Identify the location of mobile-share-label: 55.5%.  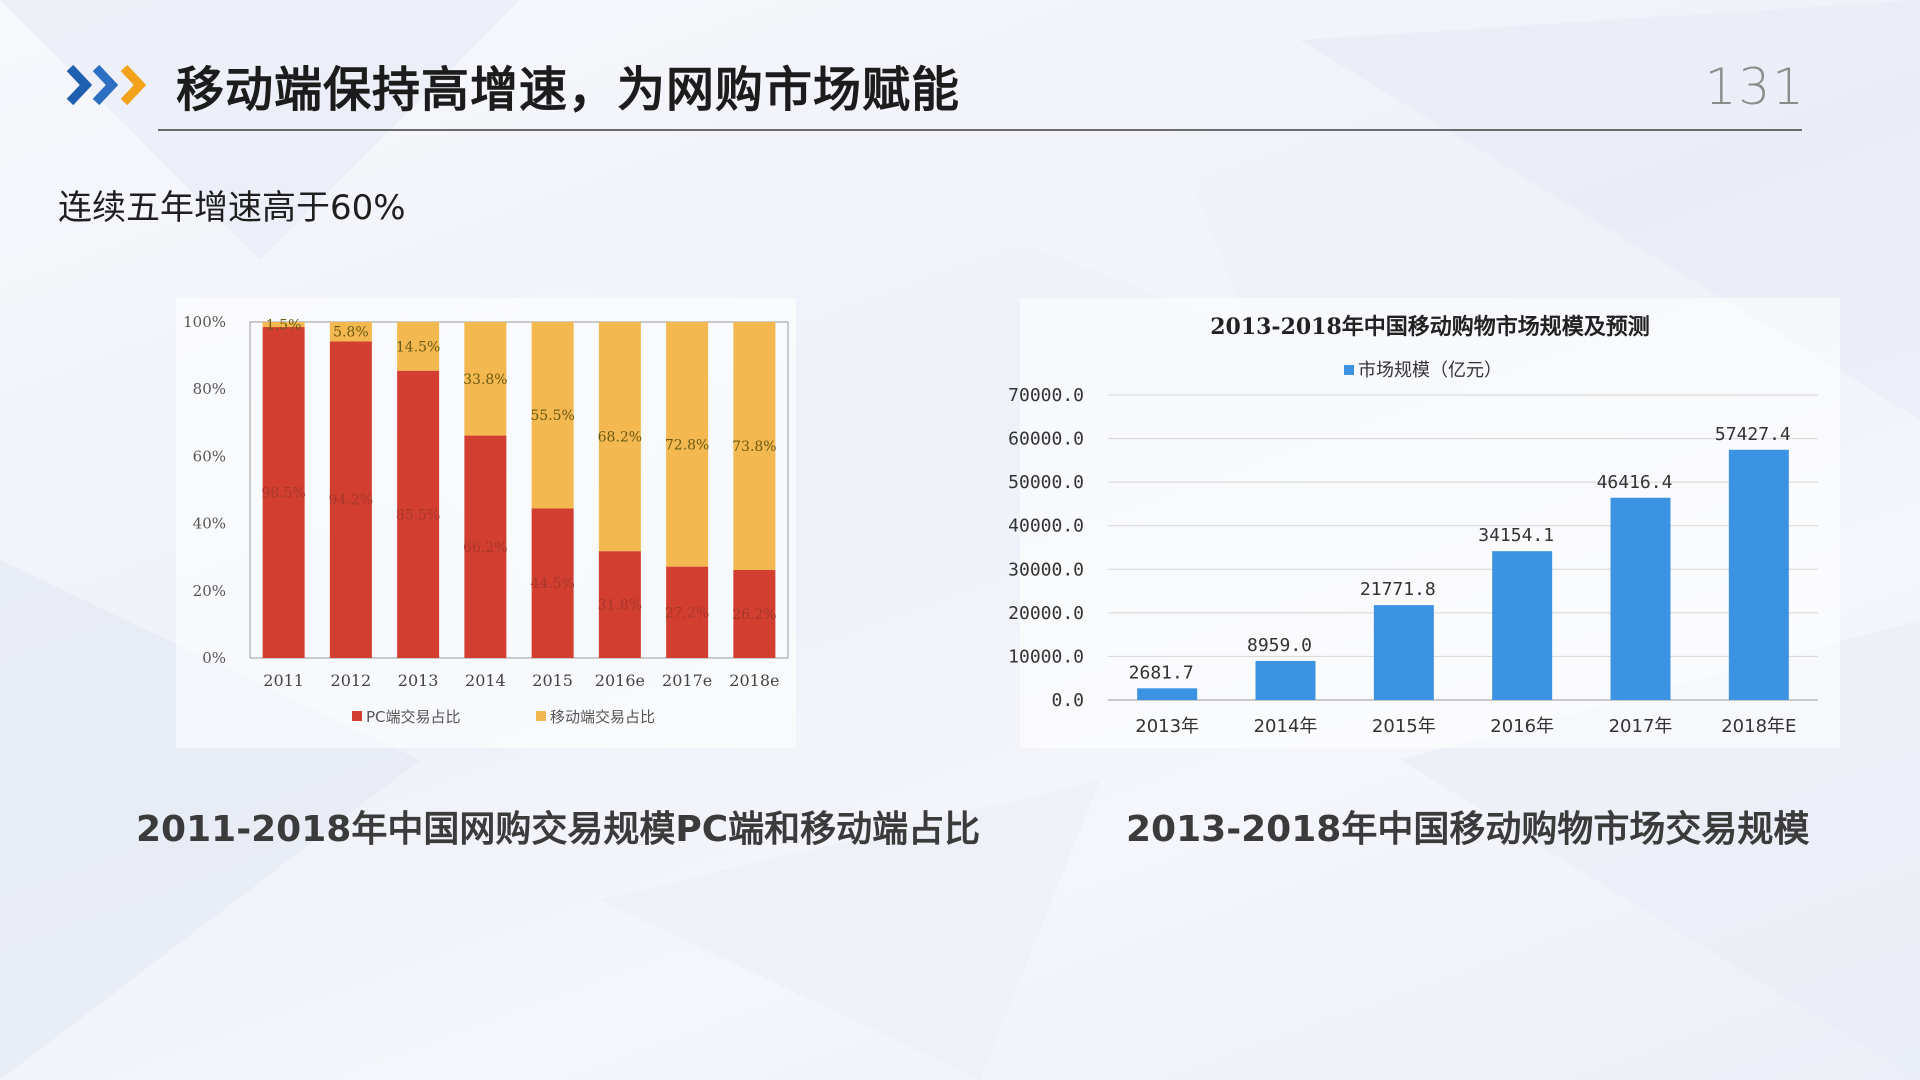
(552, 416).